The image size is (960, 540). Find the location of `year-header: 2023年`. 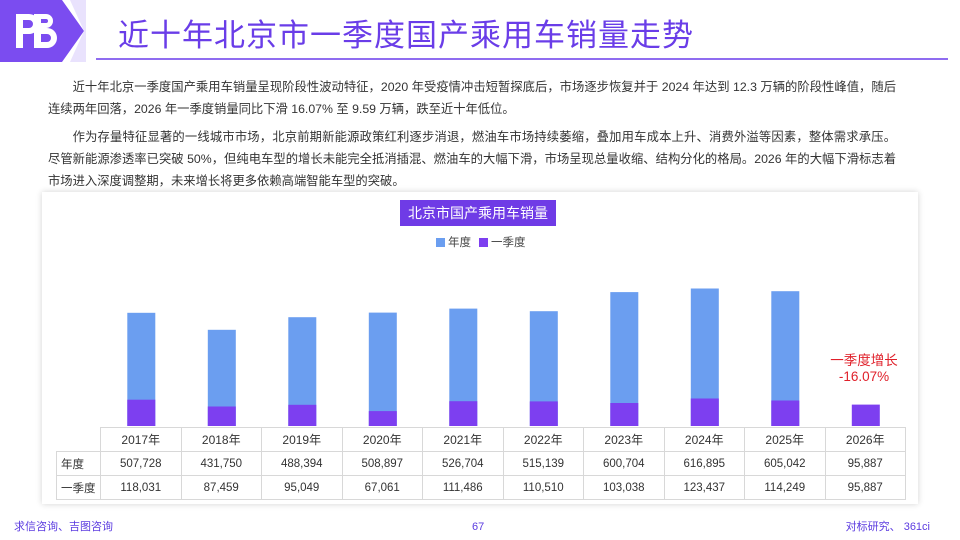

year-header: 2023年 is located at coordinates (624, 439).